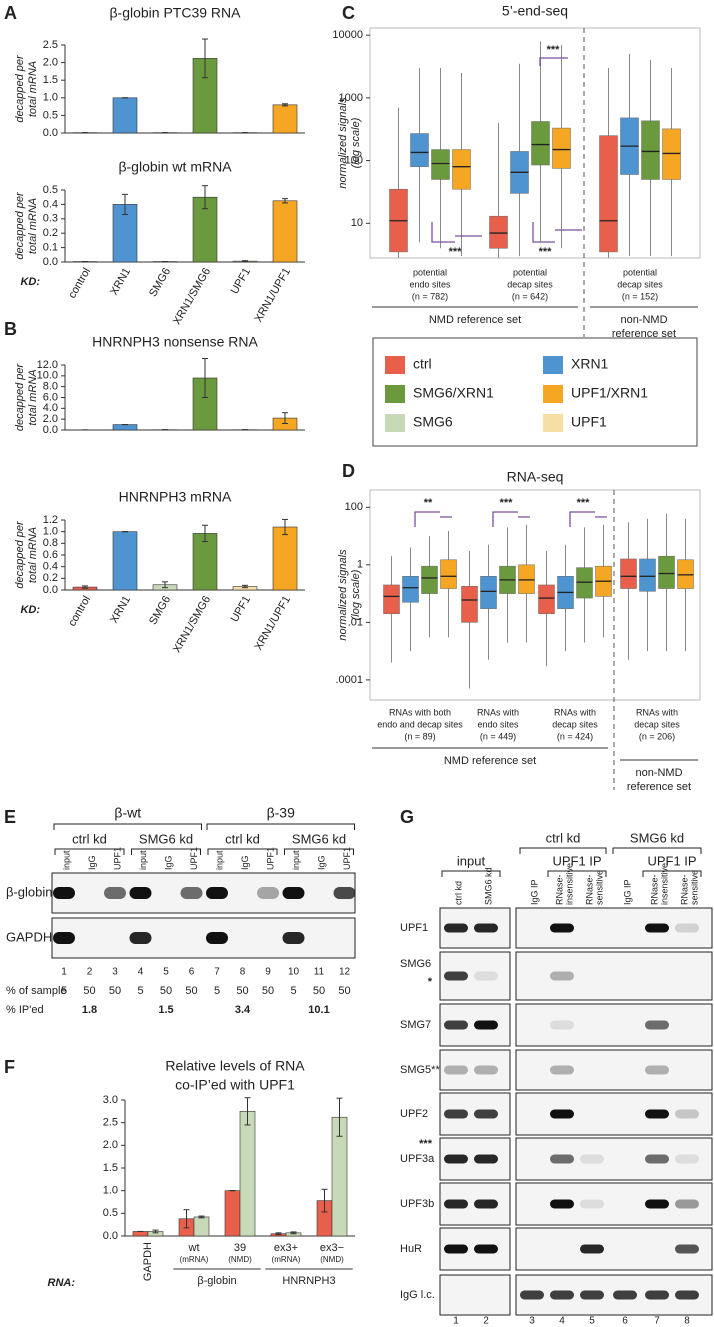  What do you see at coordinates (166, 972) in the screenshot?
I see `lane-number: 5` at bounding box center [166, 972].